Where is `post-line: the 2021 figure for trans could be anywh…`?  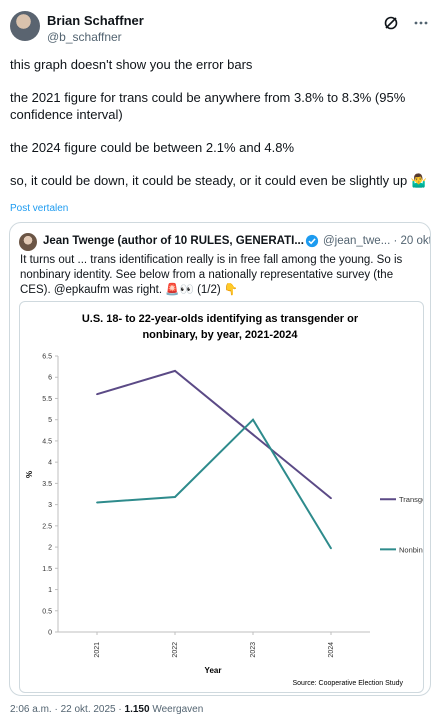 post-line: the 2021 figure for trans could be anywh… is located at coordinates (208, 106).